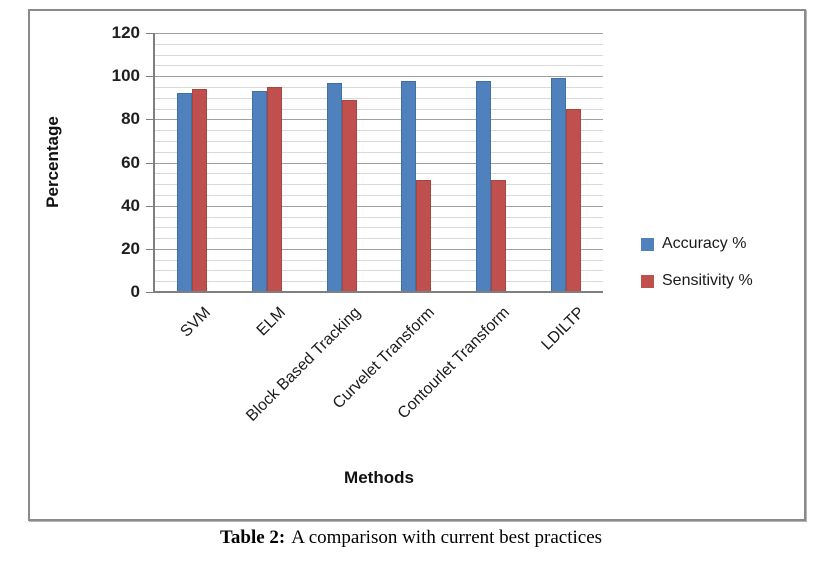 The image size is (822, 564). What do you see at coordinates (130, 119) in the screenshot?
I see `y-tick-label: 80` at bounding box center [130, 119].